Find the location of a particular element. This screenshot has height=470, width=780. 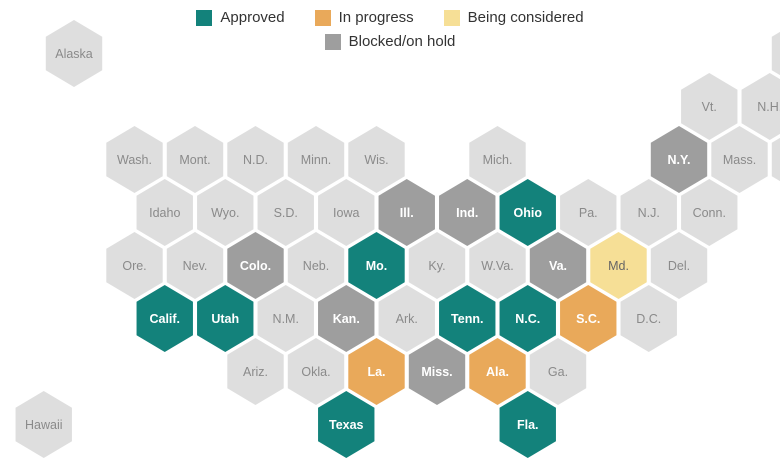

state-hex-s-d: S.D. is located at coordinates (285, 212).